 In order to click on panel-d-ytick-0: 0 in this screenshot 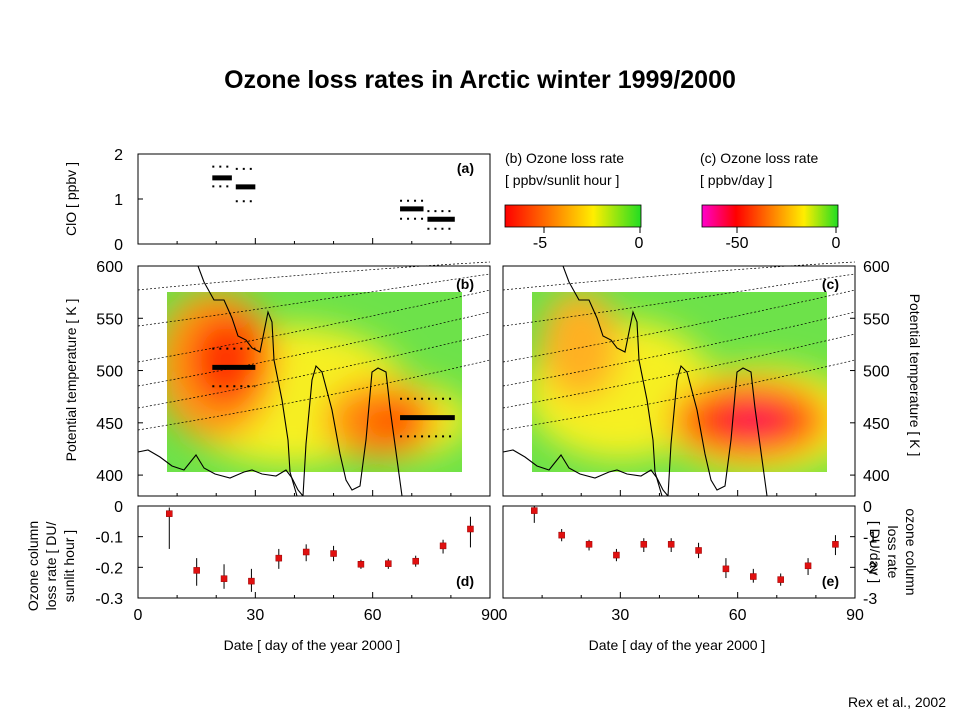, I will do `click(118, 507)`.